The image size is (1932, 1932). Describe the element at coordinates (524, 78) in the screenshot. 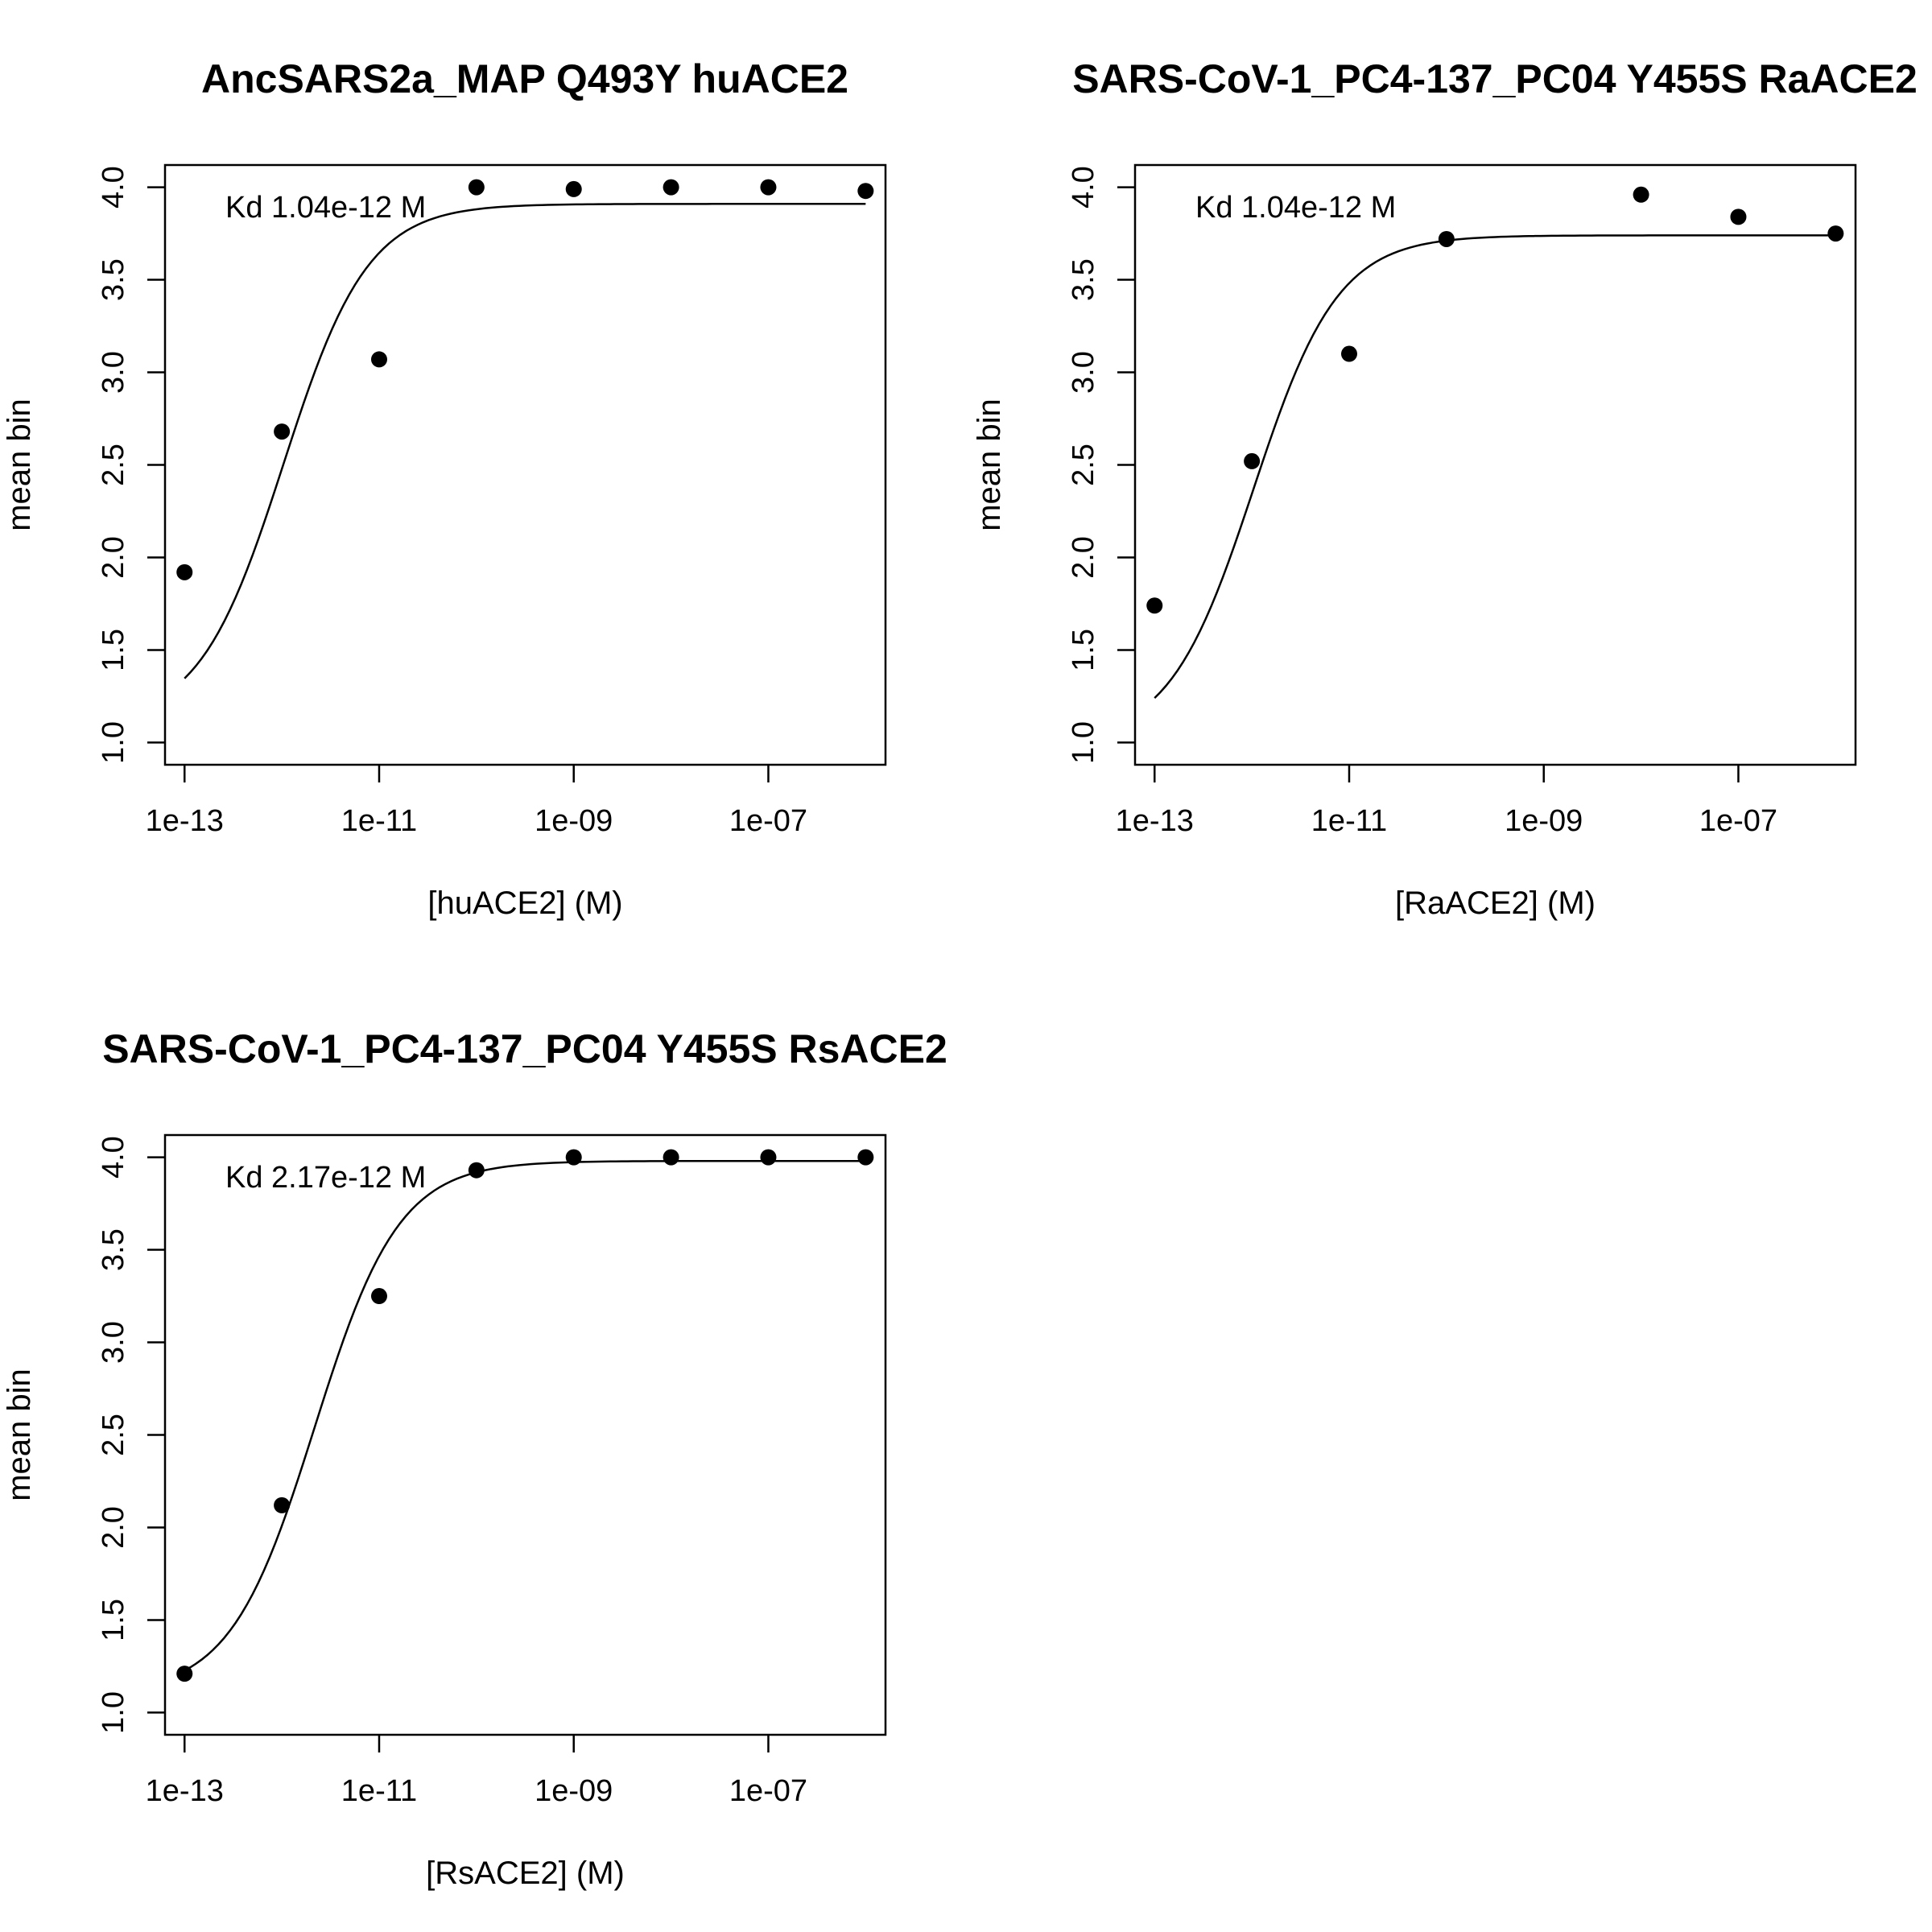

I see `panel-title: AncSARS2a_MAP Q493Y huACE2` at that location.